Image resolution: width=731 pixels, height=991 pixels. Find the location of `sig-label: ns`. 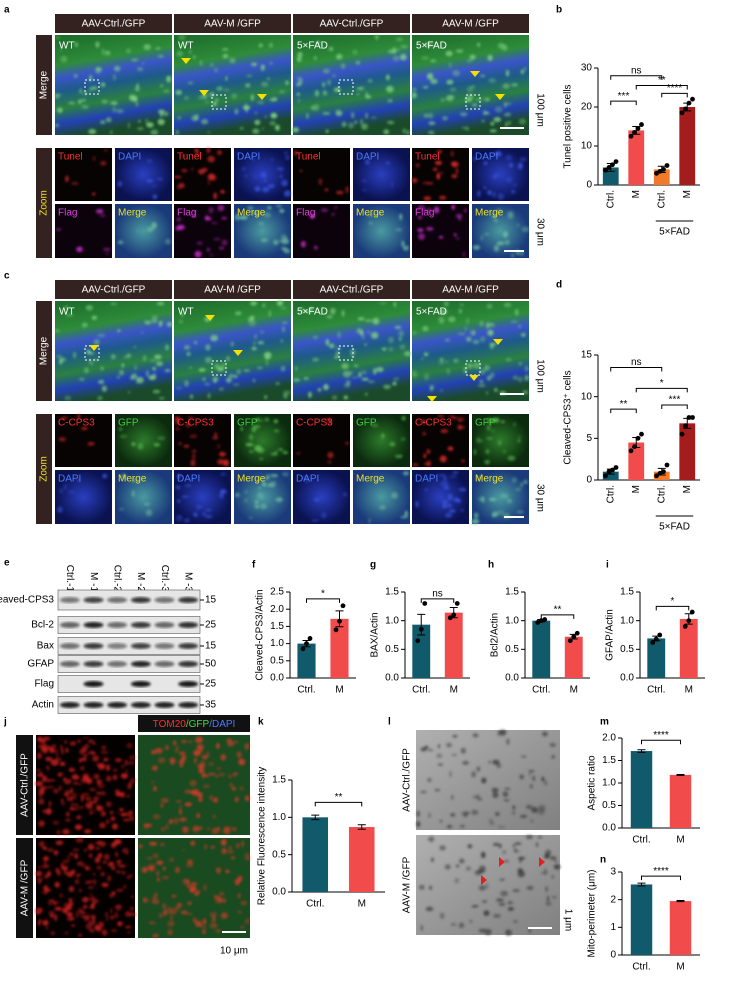

sig-label: ns is located at coordinates (437, 594).